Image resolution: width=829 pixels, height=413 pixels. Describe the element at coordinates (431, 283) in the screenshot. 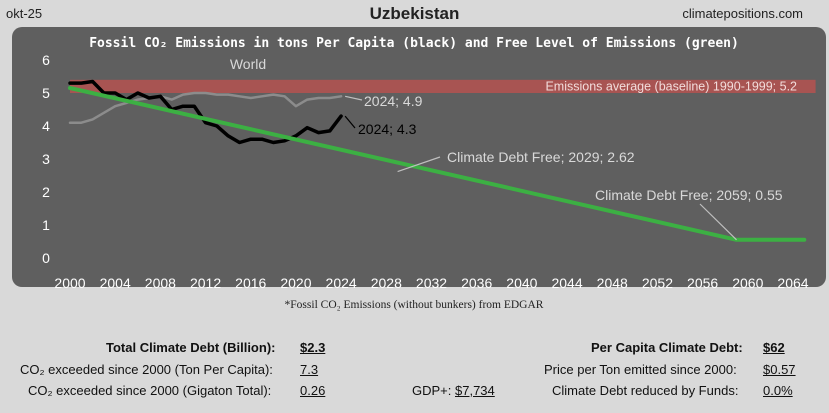

I see `x-tick-label: 2032` at that location.